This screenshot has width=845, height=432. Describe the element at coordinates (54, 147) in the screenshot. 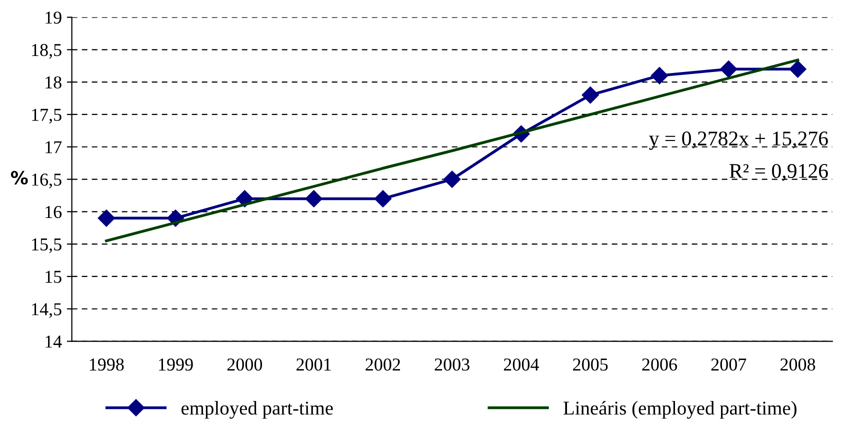

I see `y-tick-label: 17` at that location.